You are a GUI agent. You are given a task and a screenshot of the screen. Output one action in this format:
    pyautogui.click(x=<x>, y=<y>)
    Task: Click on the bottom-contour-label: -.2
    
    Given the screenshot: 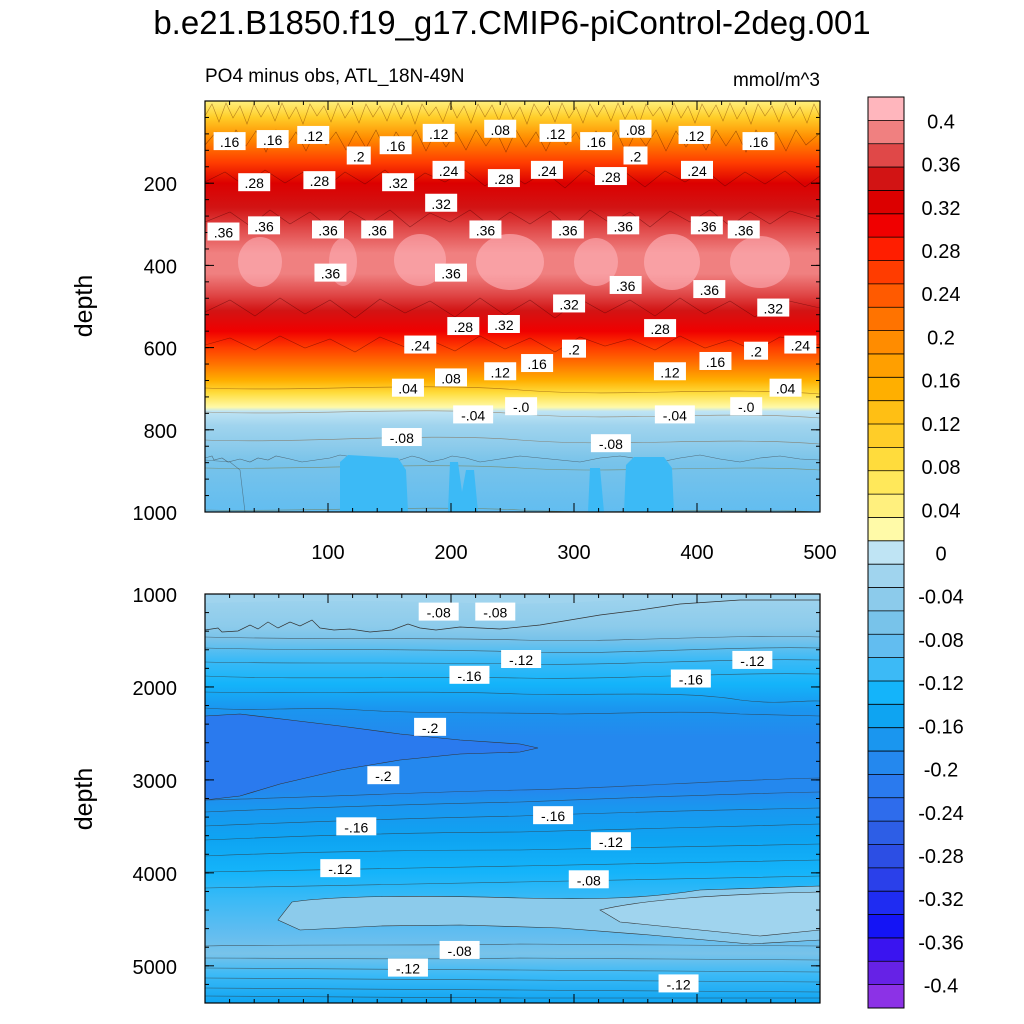 What is the action you would take?
    pyautogui.click(x=383, y=775)
    